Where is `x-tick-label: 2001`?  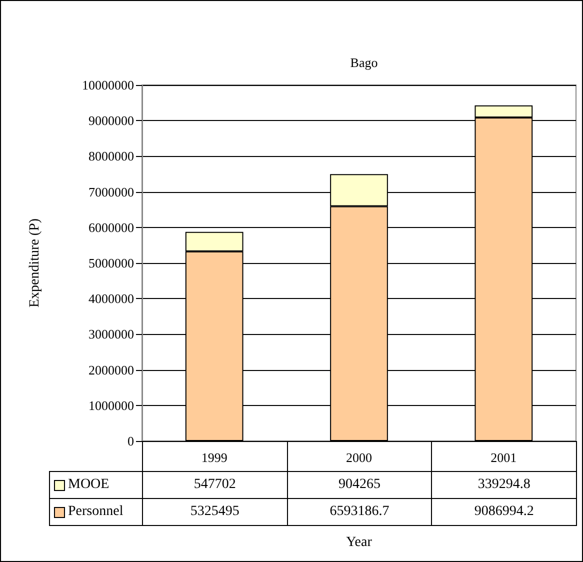 x-tick-label: 2001 is located at coordinates (503, 457).